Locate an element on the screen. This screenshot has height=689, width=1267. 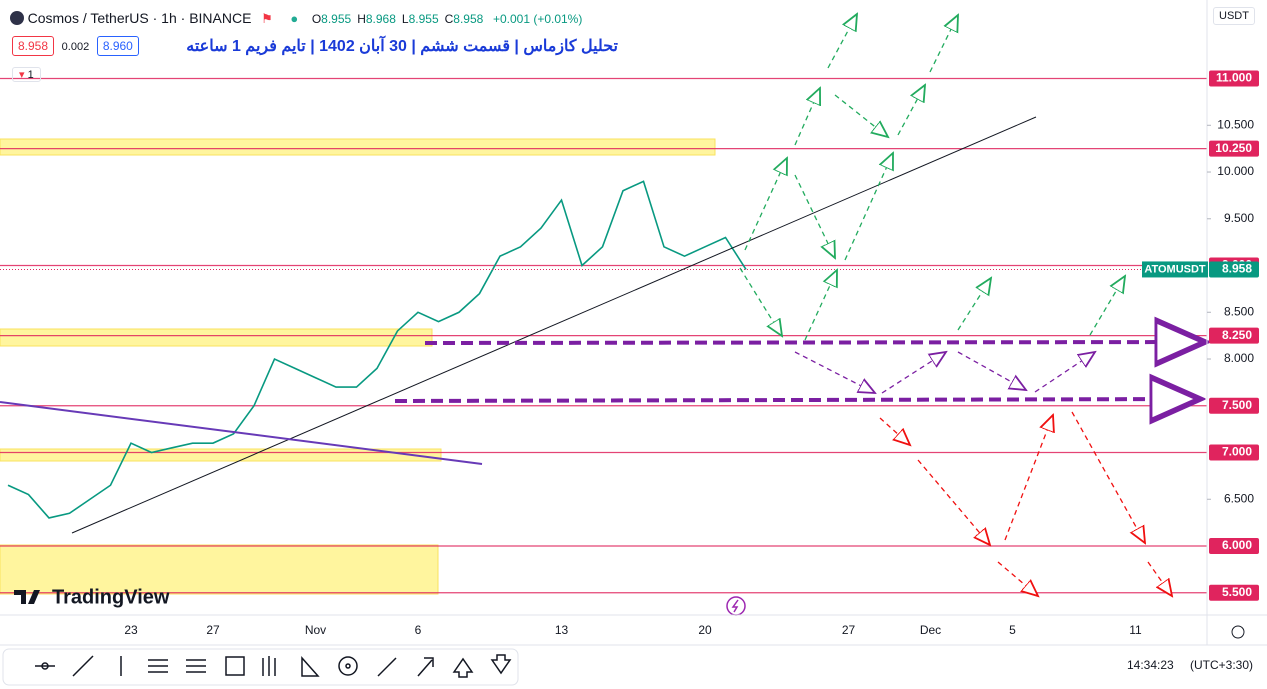
bear-scenario is located at coordinates (1025, 503).